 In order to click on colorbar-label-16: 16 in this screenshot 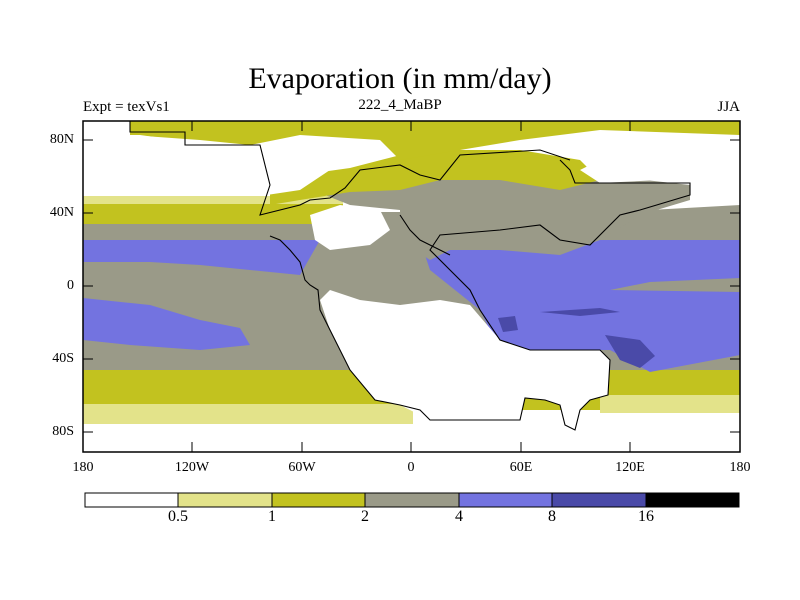, I will do `click(646, 516)`.